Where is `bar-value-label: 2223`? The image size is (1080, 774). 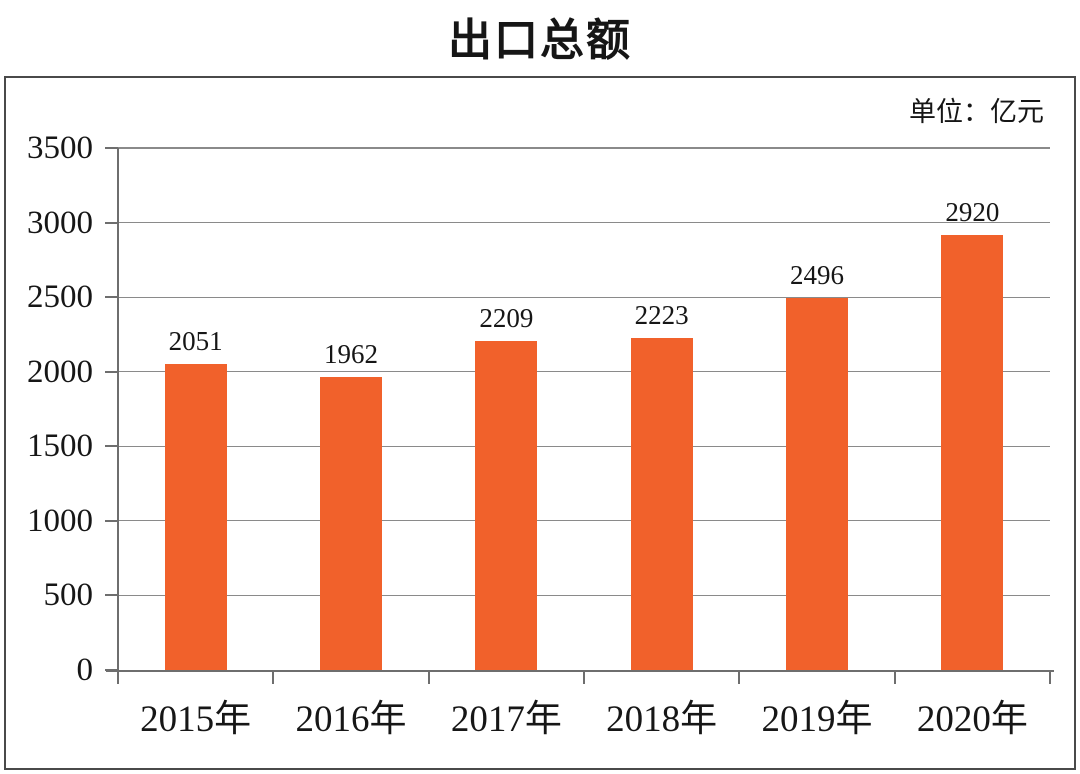 bar-value-label: 2223 is located at coordinates (661, 315).